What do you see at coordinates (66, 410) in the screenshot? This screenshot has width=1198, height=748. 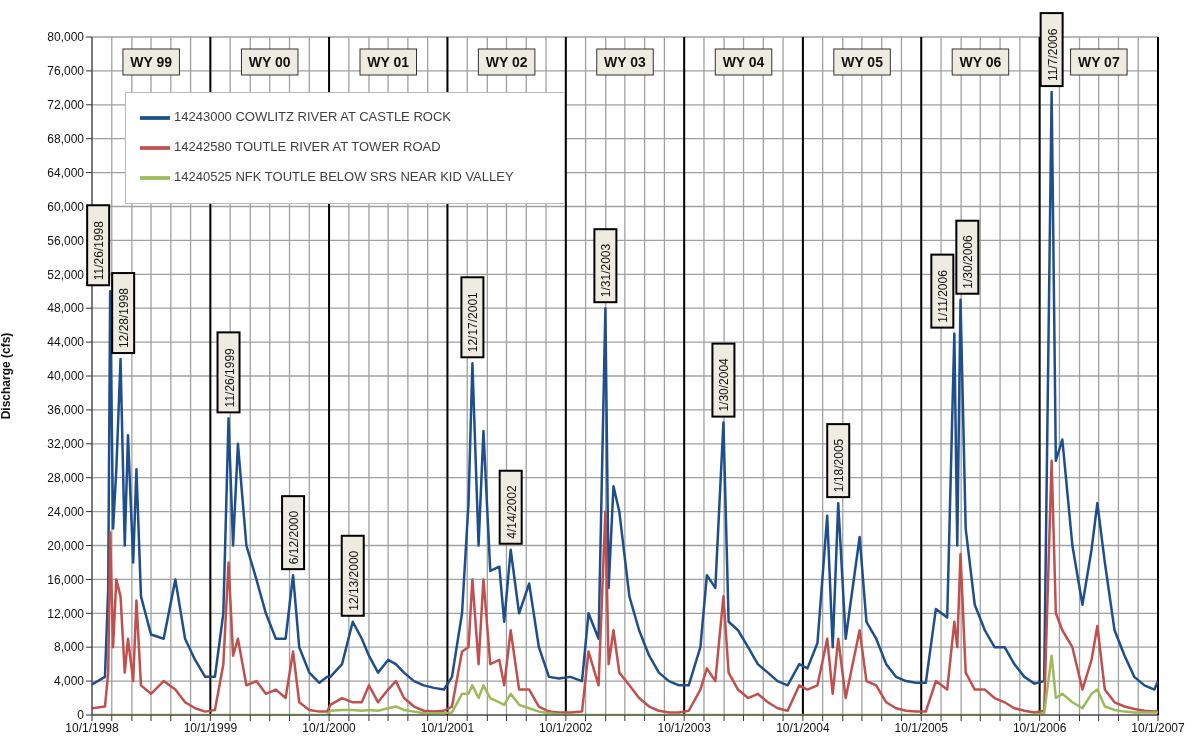 I see `y-tick-label: 36,000` at bounding box center [66, 410].